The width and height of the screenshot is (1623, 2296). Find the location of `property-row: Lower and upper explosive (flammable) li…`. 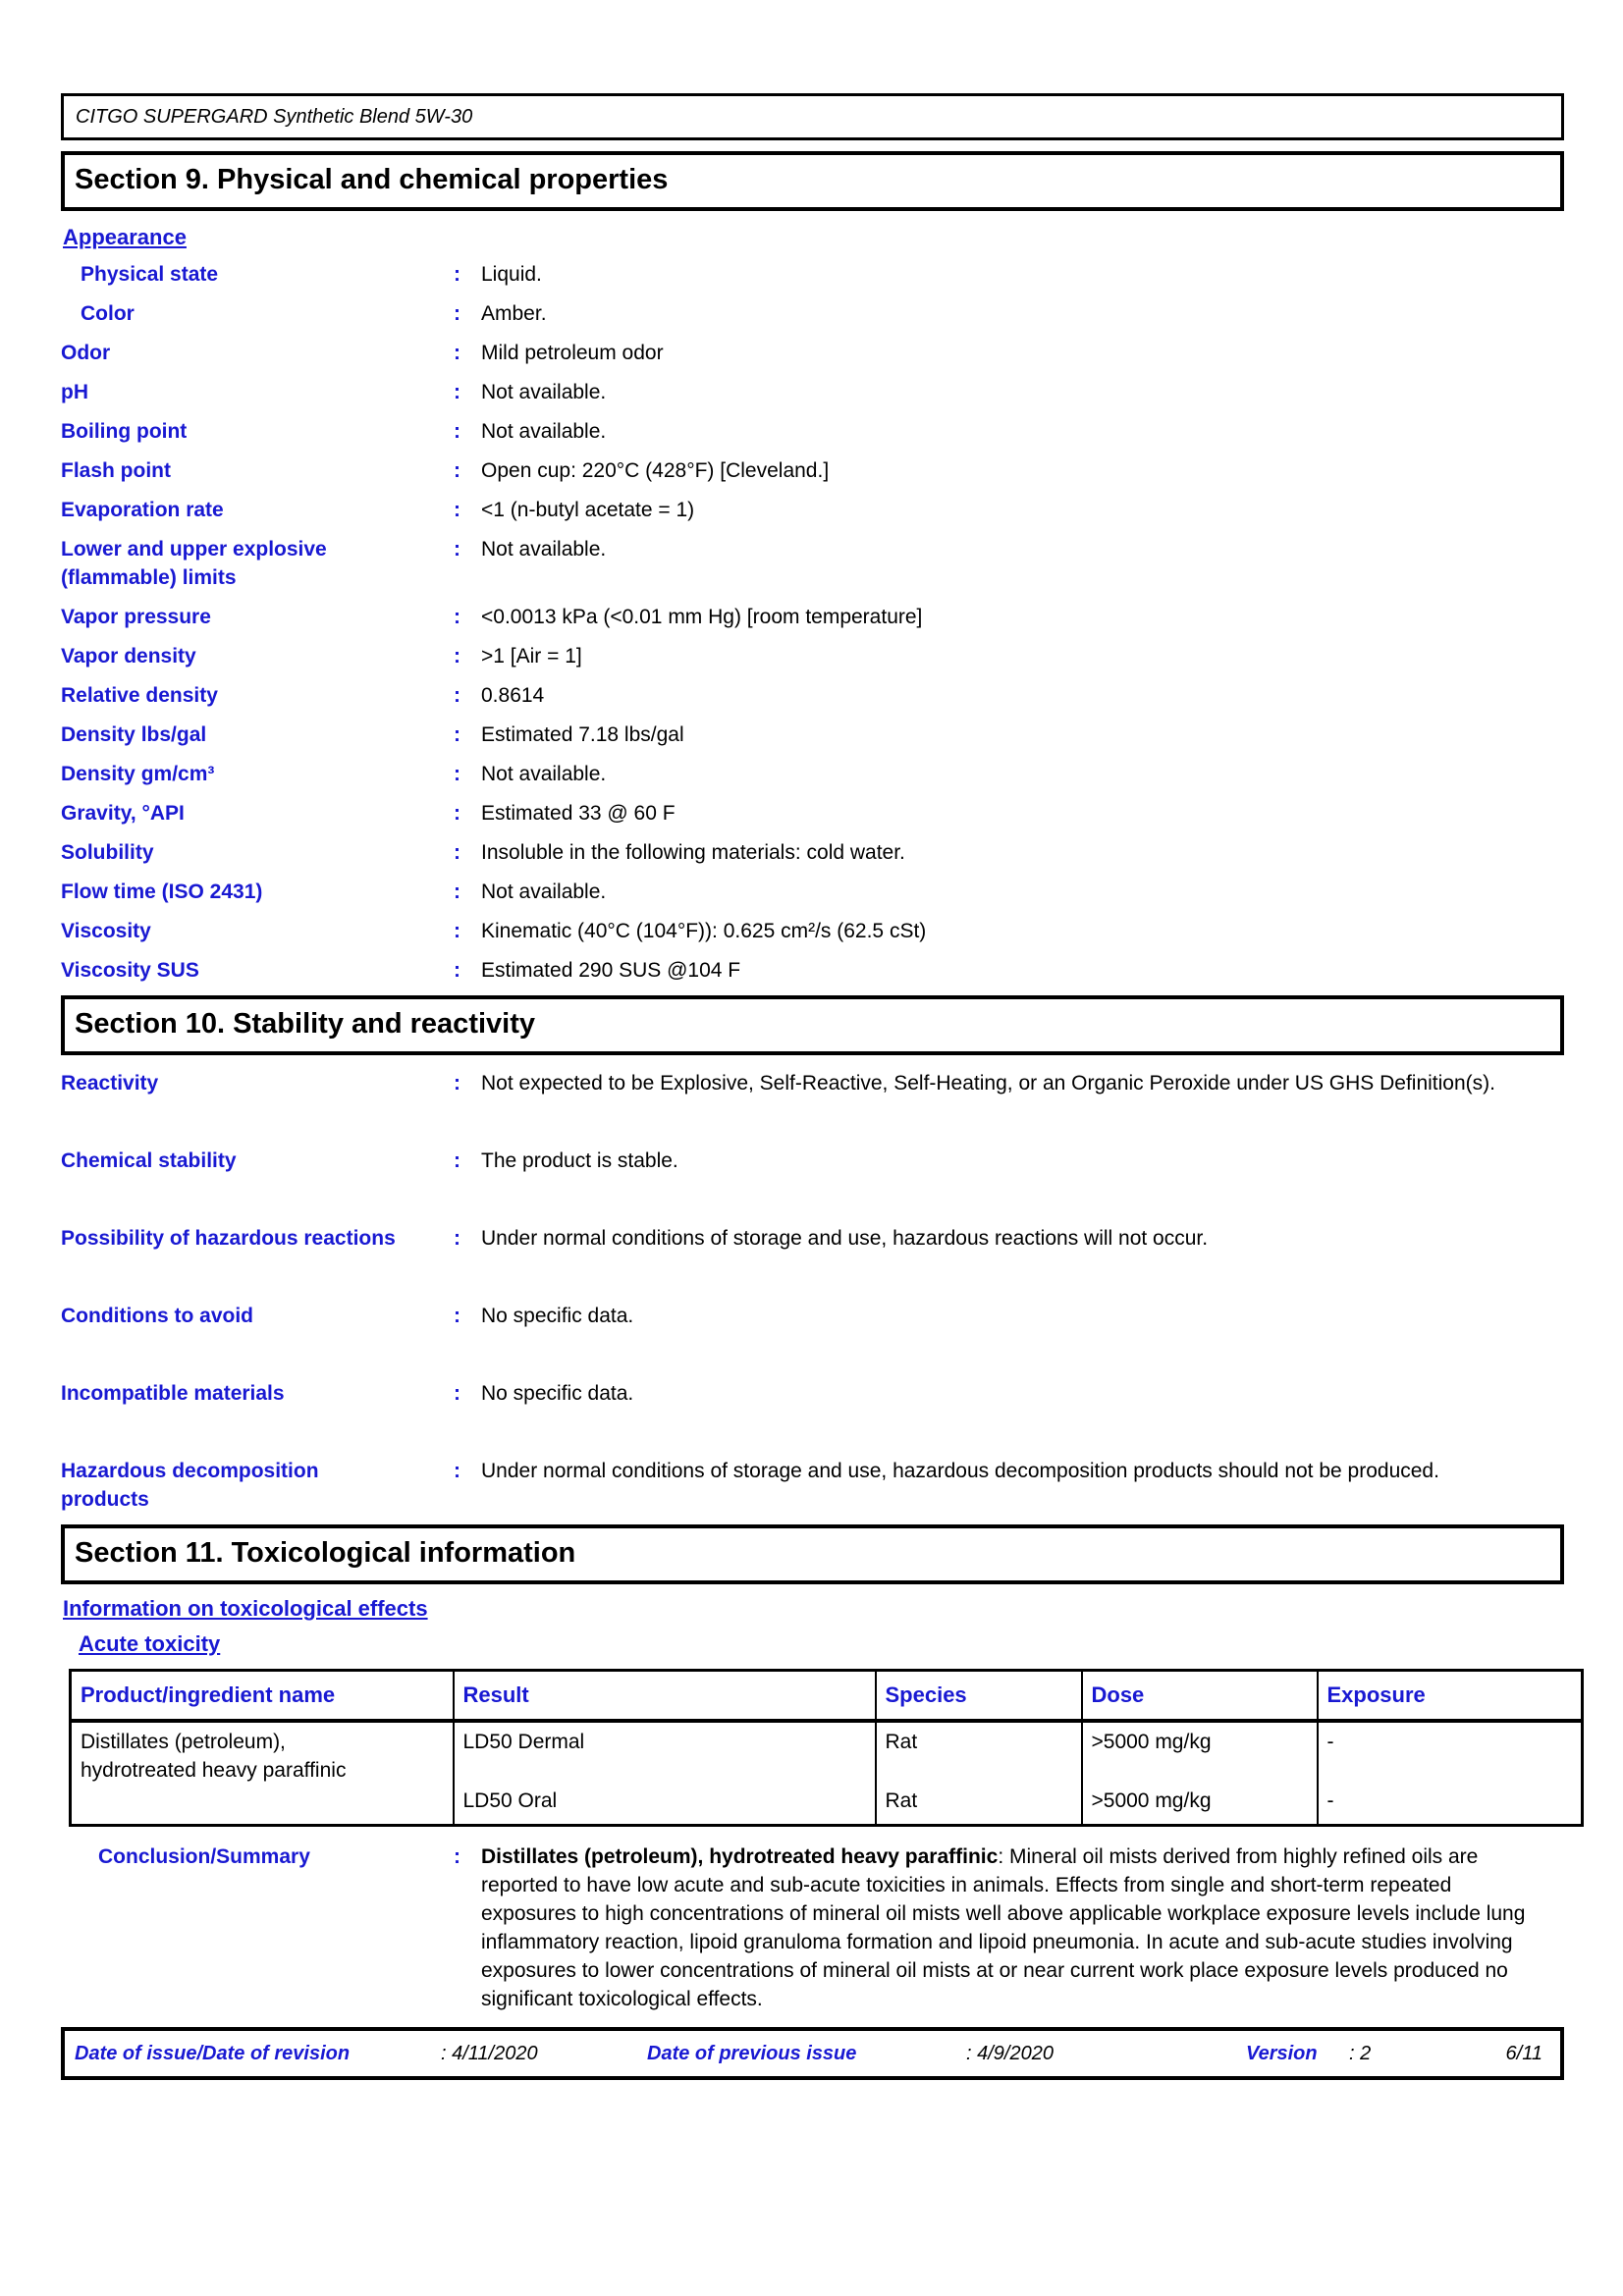

property-row: Lower and upper explosive (flammable) li… is located at coordinates (812, 563).